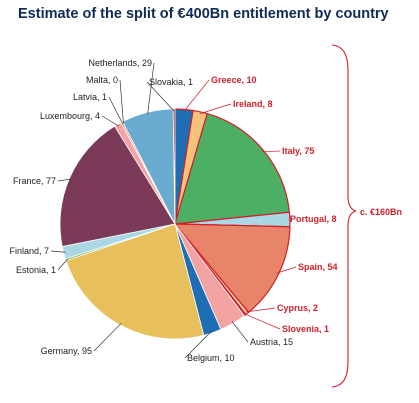  What do you see at coordinates (102, 80) in the screenshot?
I see `slice-label-malta: Malta, 0` at bounding box center [102, 80].